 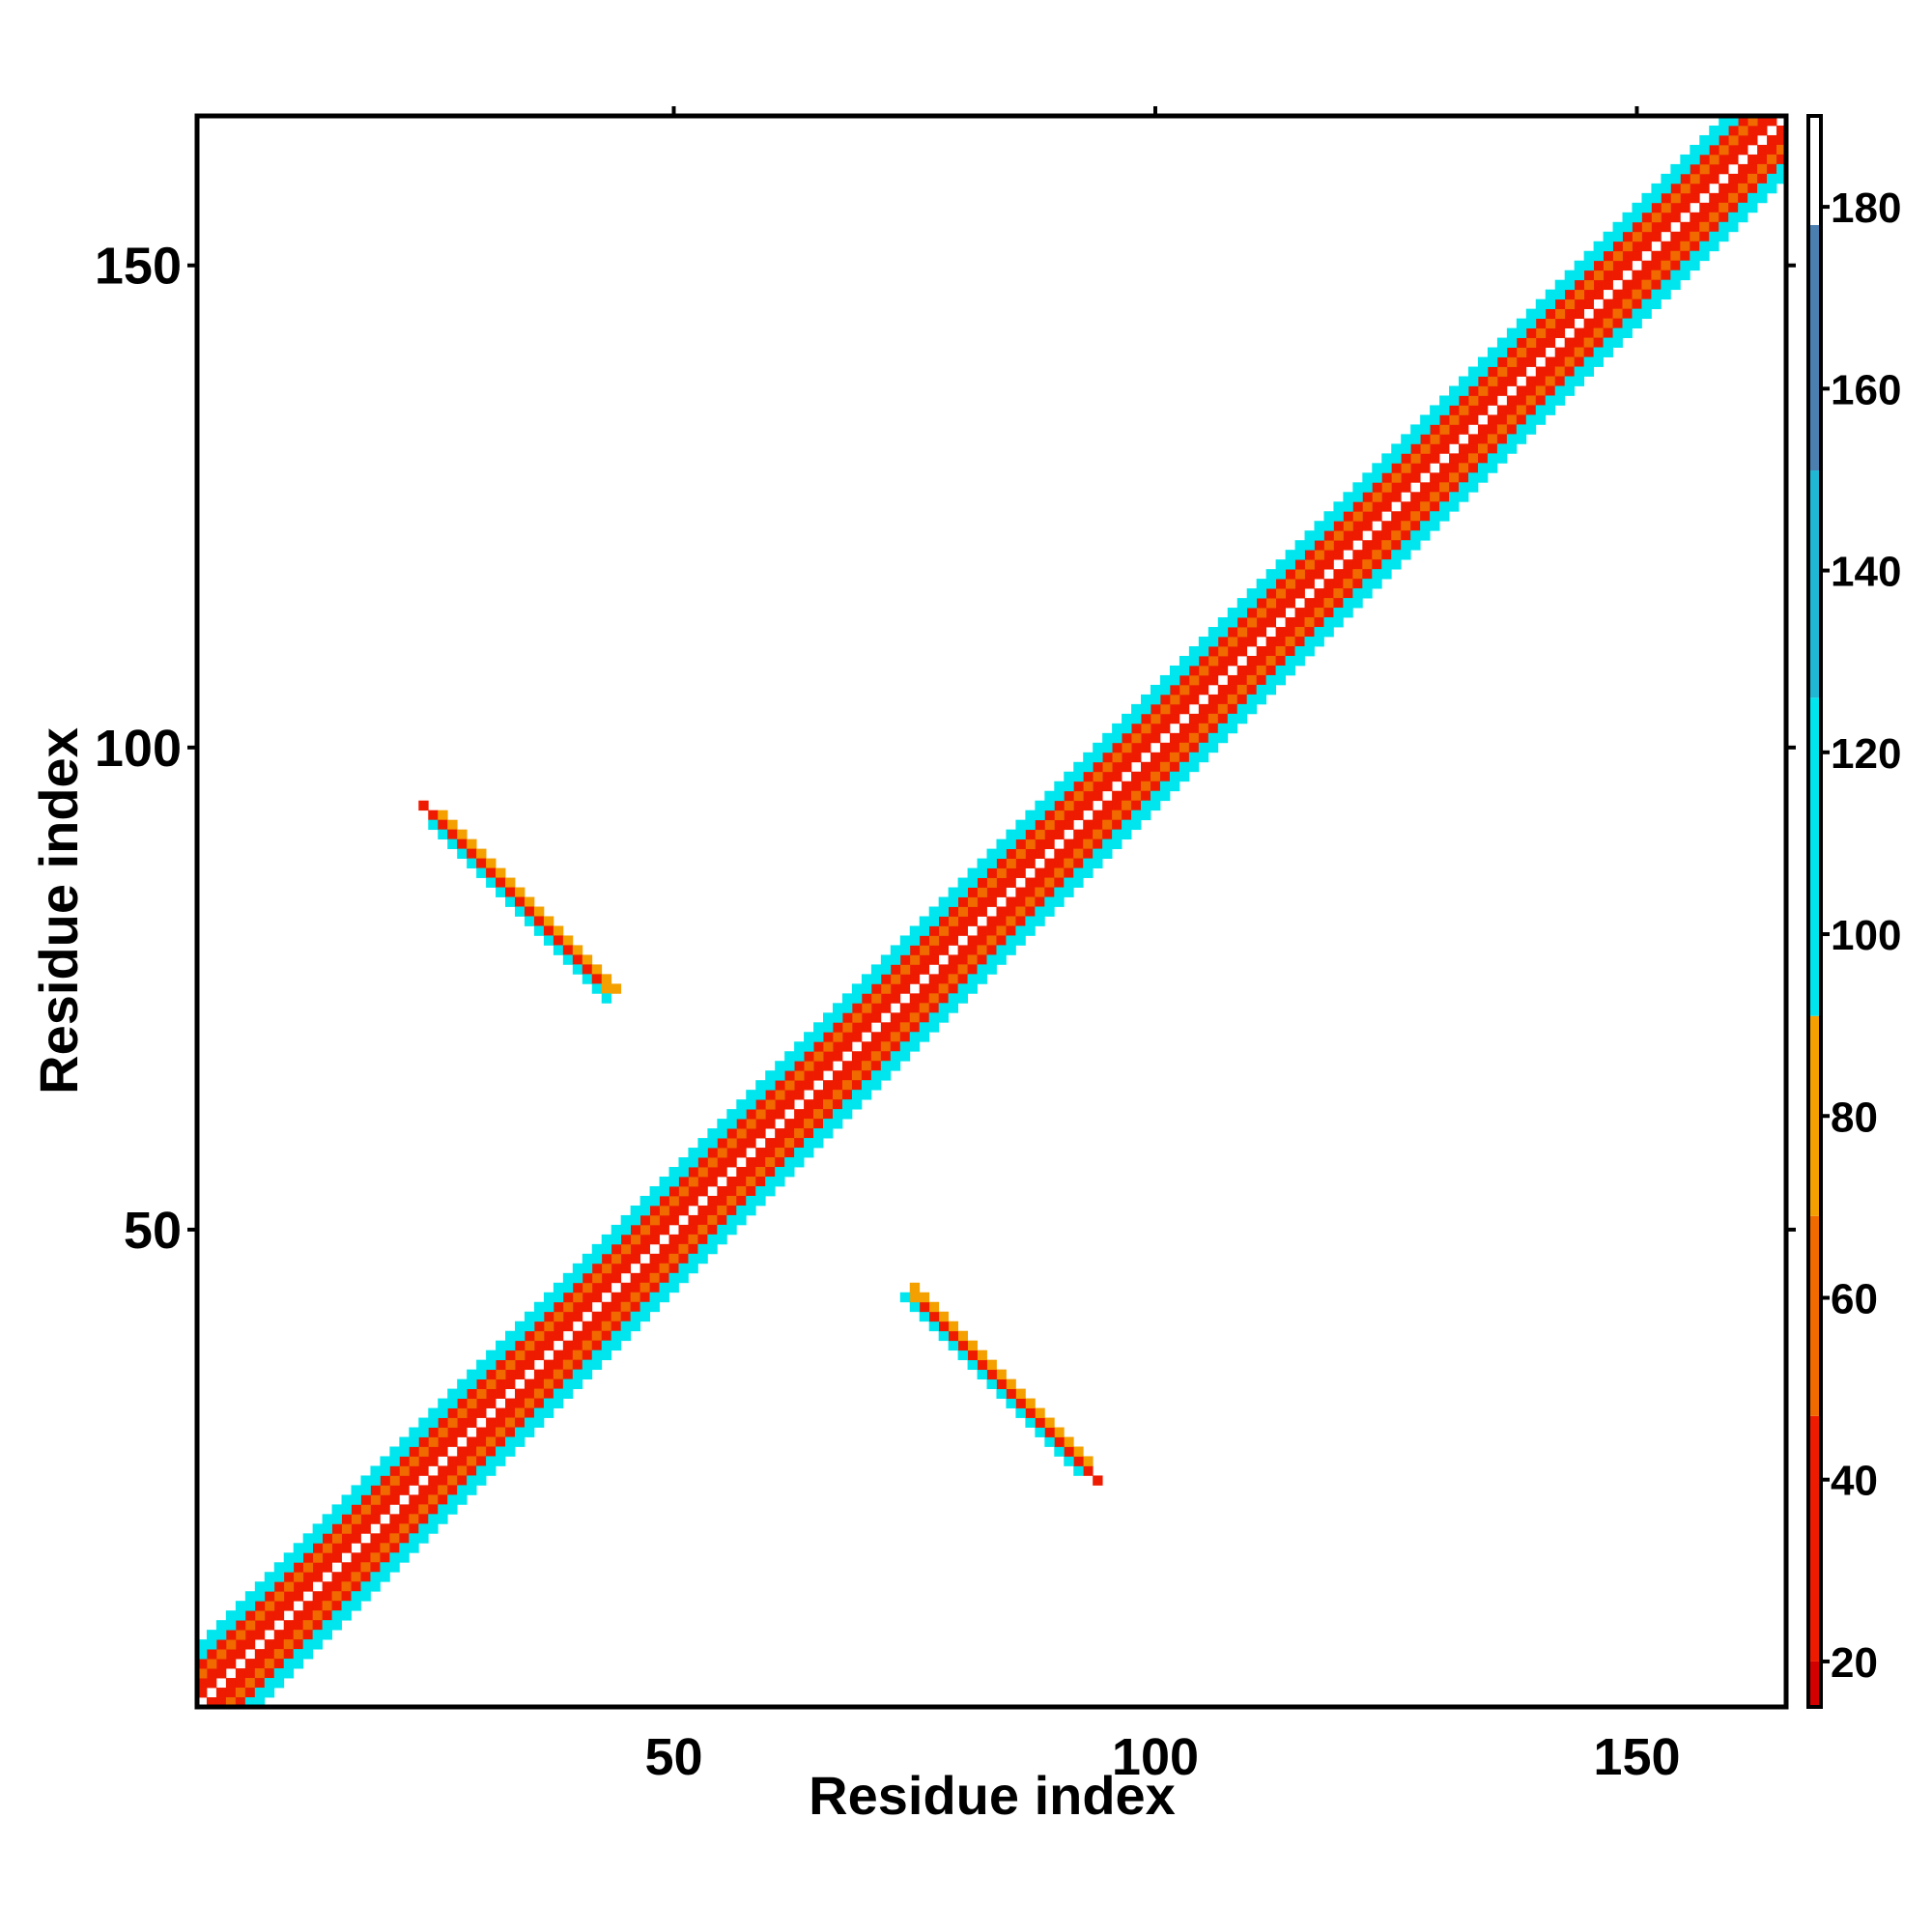 I want to click on colorbar-band, so click(x=1814, y=1115).